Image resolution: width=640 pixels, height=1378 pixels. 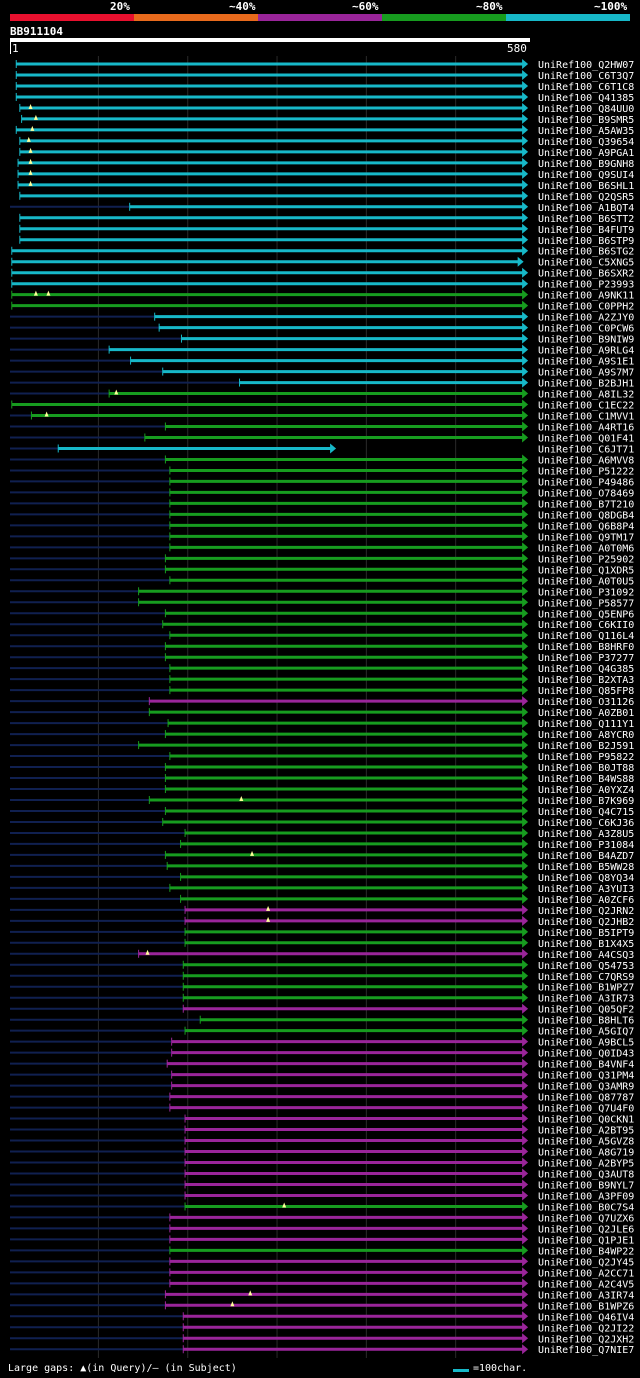 I want to click on hit-row: UniRef100_B6STT2, so click(x=326, y=218).